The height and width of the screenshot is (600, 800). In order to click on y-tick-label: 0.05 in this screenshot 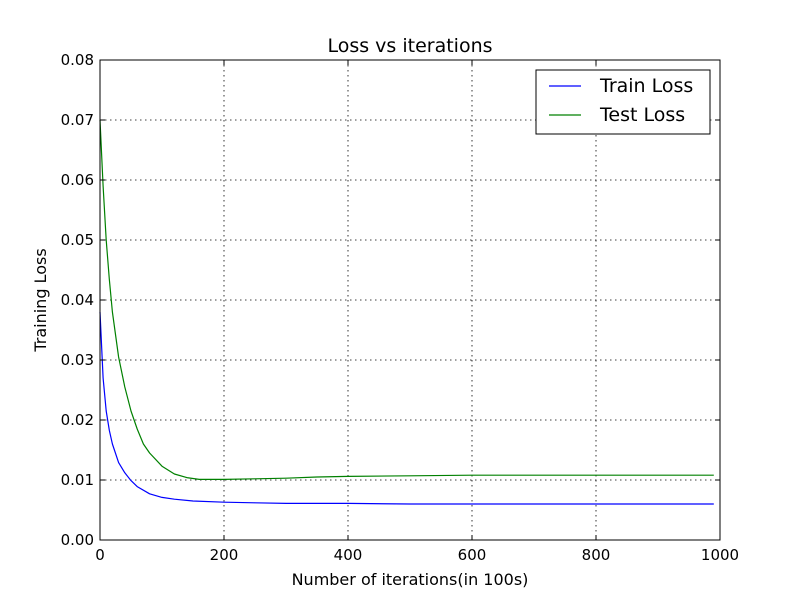, I will do `click(77, 240)`.